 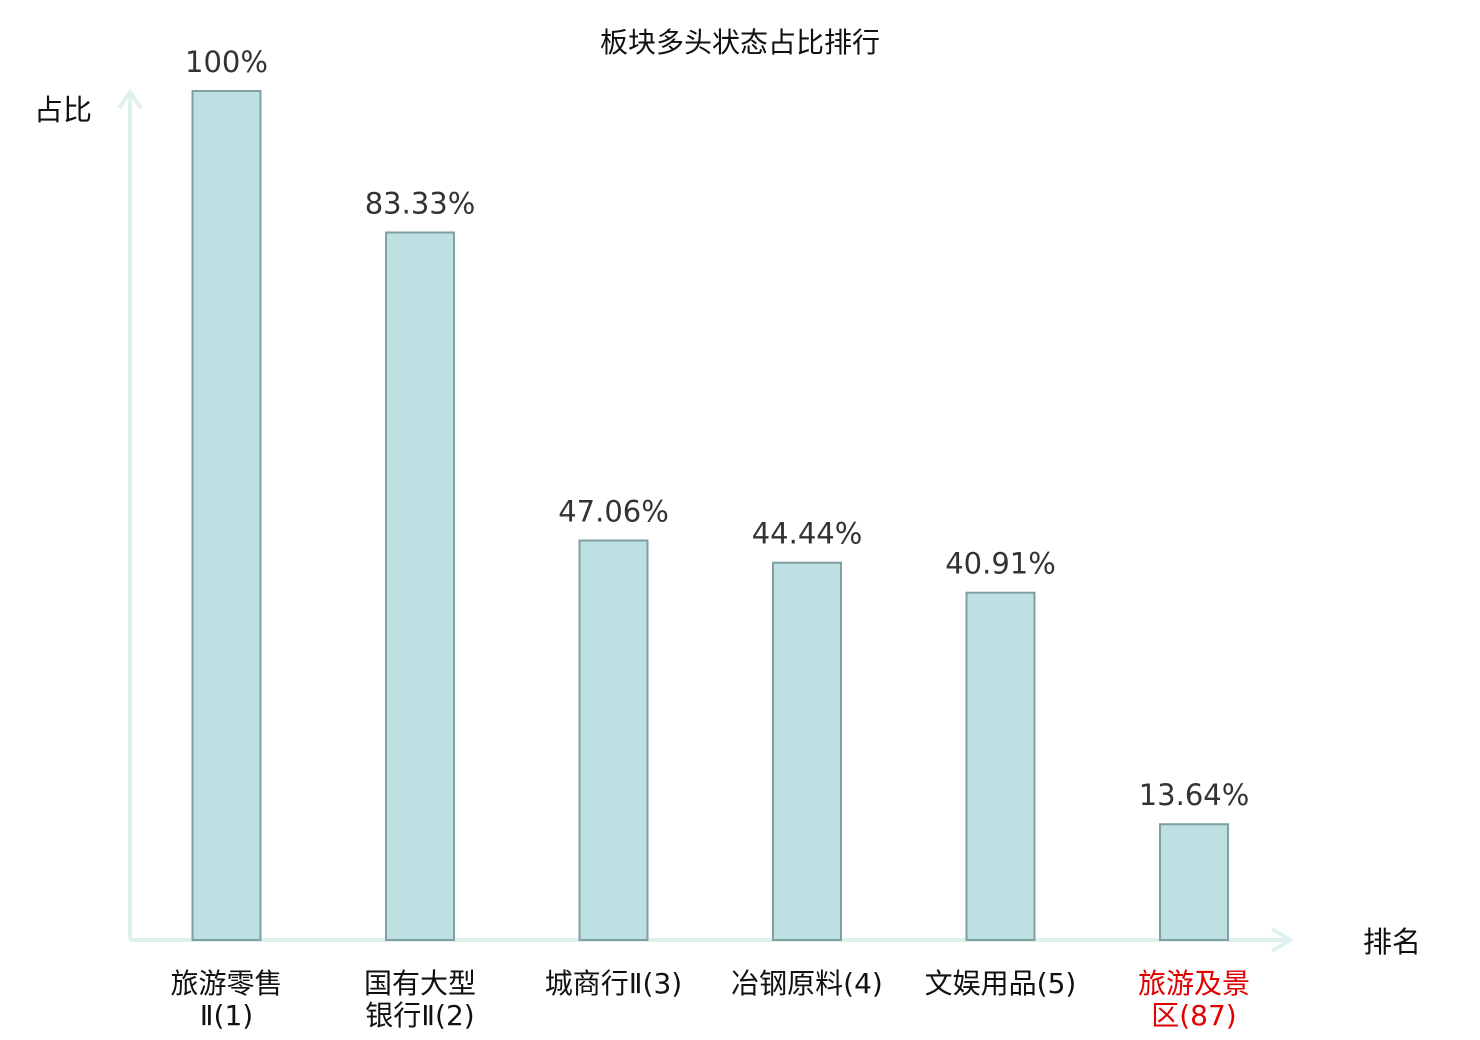 What do you see at coordinates (419, 1015) in the screenshot?
I see `category-label-line: 银行Ⅱ(2)` at bounding box center [419, 1015].